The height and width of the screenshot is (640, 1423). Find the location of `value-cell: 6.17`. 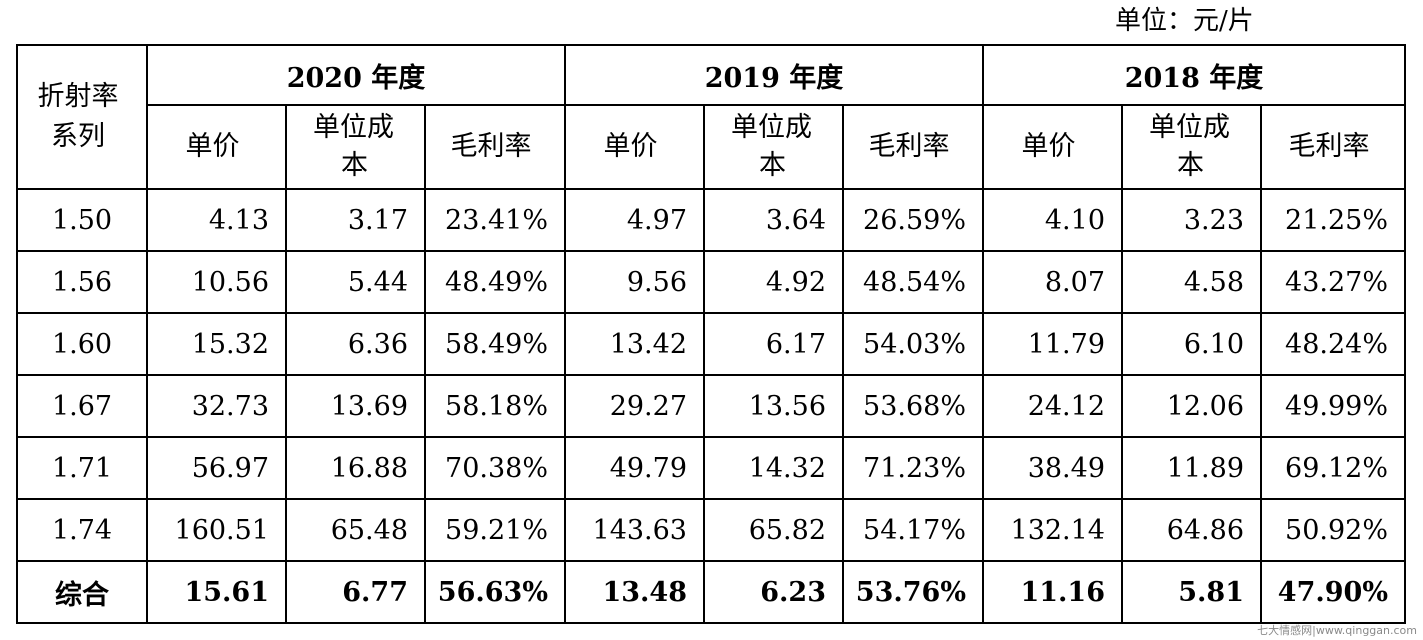

value-cell: 6.17 is located at coordinates (773, 344).